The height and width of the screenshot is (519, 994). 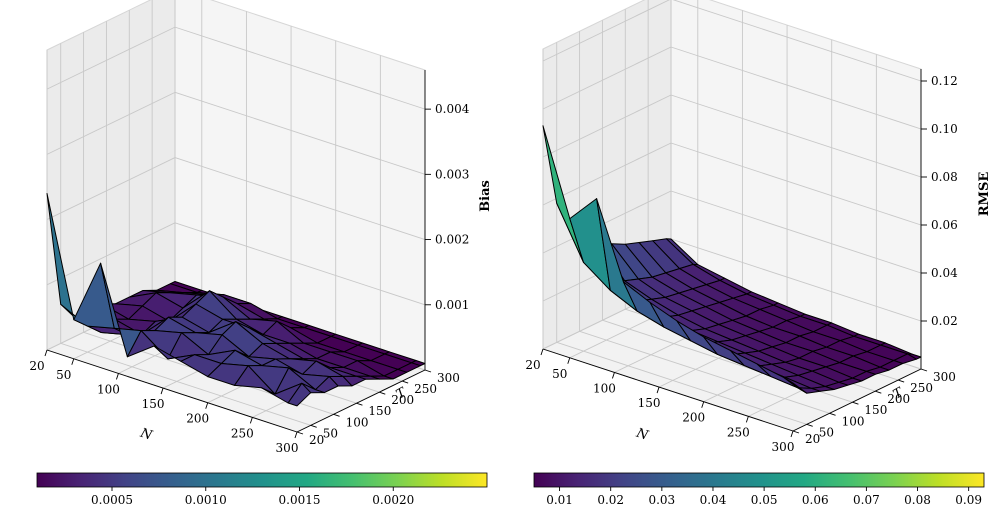 I want to click on z-axis-label: Bias, so click(x=485, y=196).